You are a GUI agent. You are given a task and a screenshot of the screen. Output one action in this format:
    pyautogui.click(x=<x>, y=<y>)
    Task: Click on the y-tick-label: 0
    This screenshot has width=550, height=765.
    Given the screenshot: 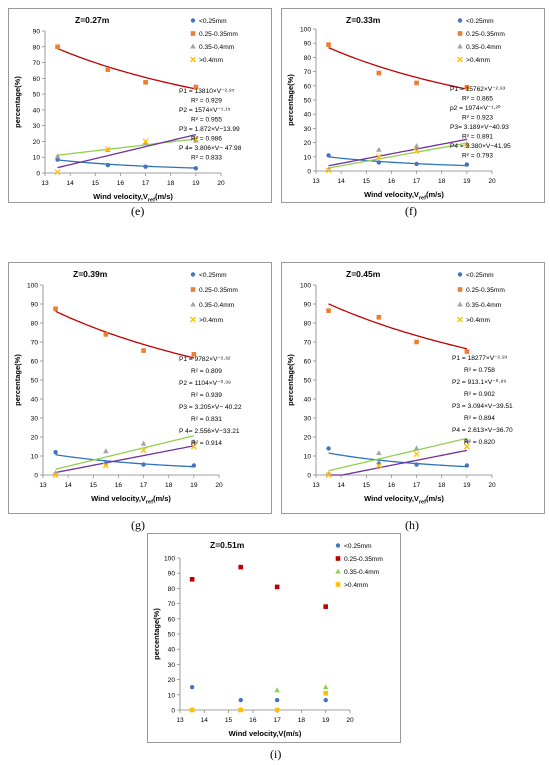 What is the action you would take?
    pyautogui.click(x=309, y=172)
    